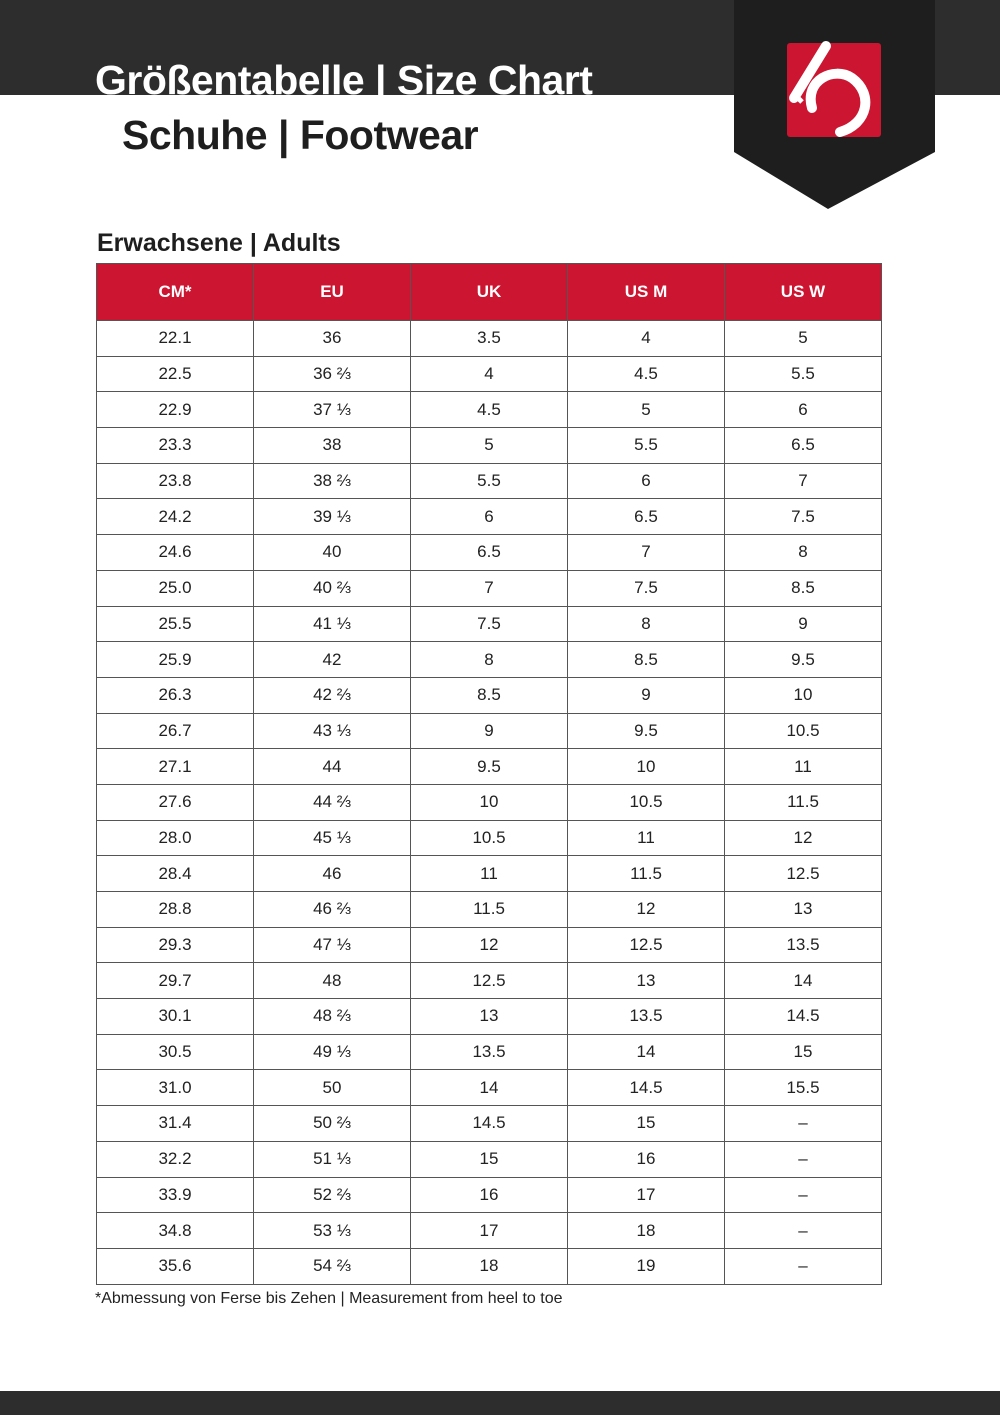  I want to click on table-row: 22.5 36 ⅔ 4 4.5 5.5, so click(489, 374).